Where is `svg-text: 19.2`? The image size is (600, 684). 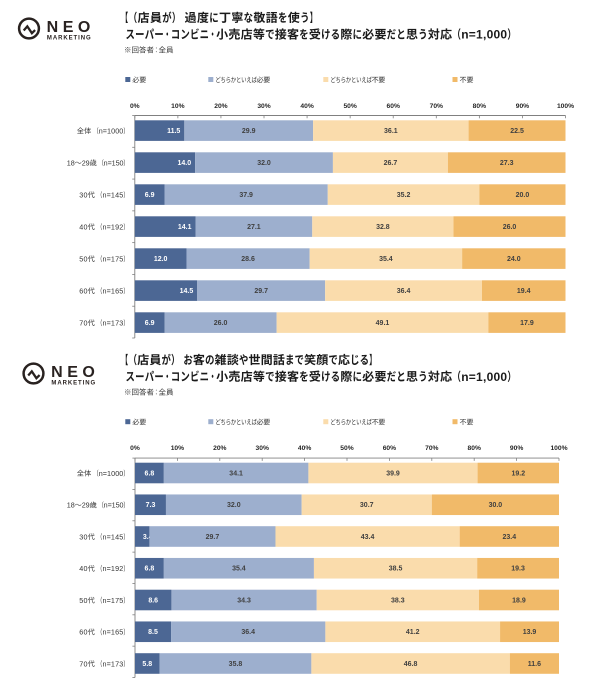 svg-text: 19.2 is located at coordinates (518, 473).